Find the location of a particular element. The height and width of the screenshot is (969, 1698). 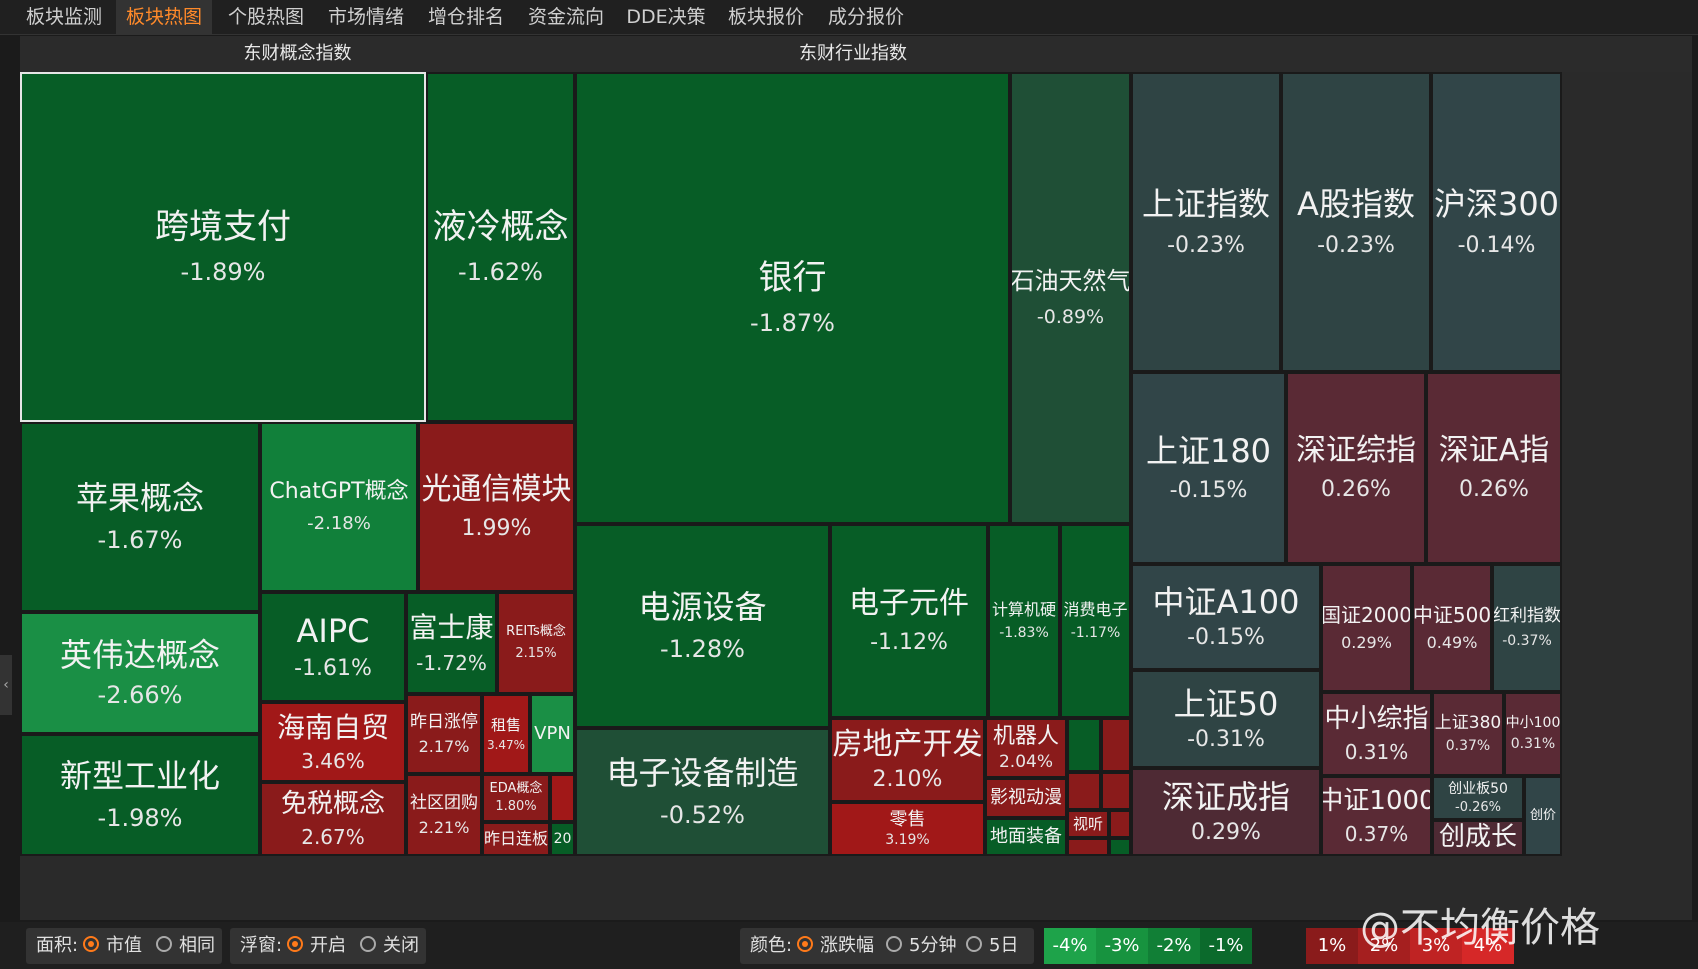

heatmap-tile: EDA概念 1.80% is located at coordinates (516, 798).